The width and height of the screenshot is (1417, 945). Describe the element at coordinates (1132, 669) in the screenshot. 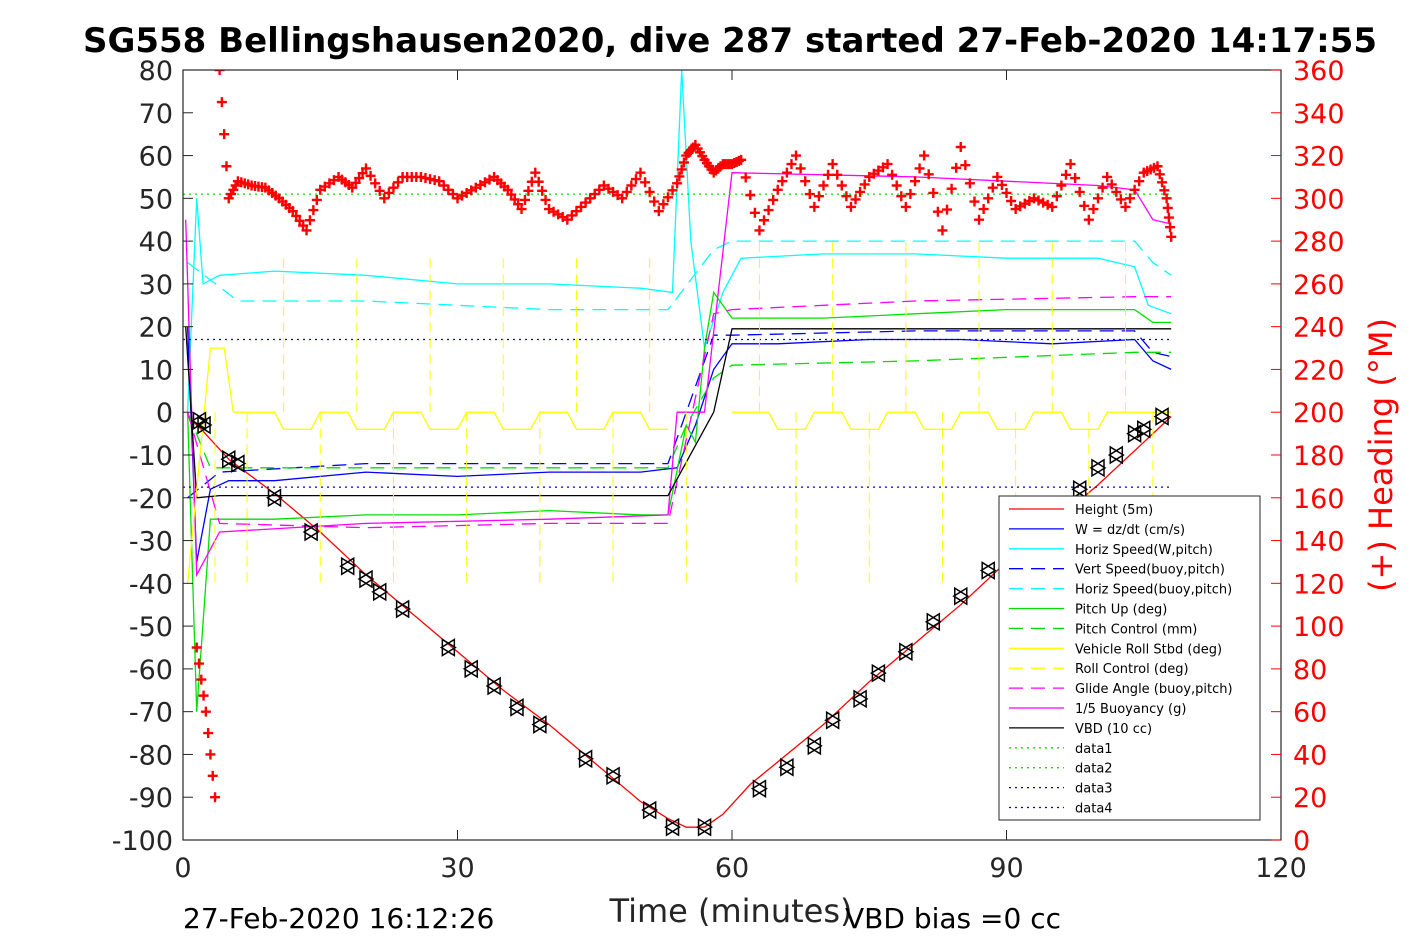

I see `legend-label: Roll Control (deg)` at that location.